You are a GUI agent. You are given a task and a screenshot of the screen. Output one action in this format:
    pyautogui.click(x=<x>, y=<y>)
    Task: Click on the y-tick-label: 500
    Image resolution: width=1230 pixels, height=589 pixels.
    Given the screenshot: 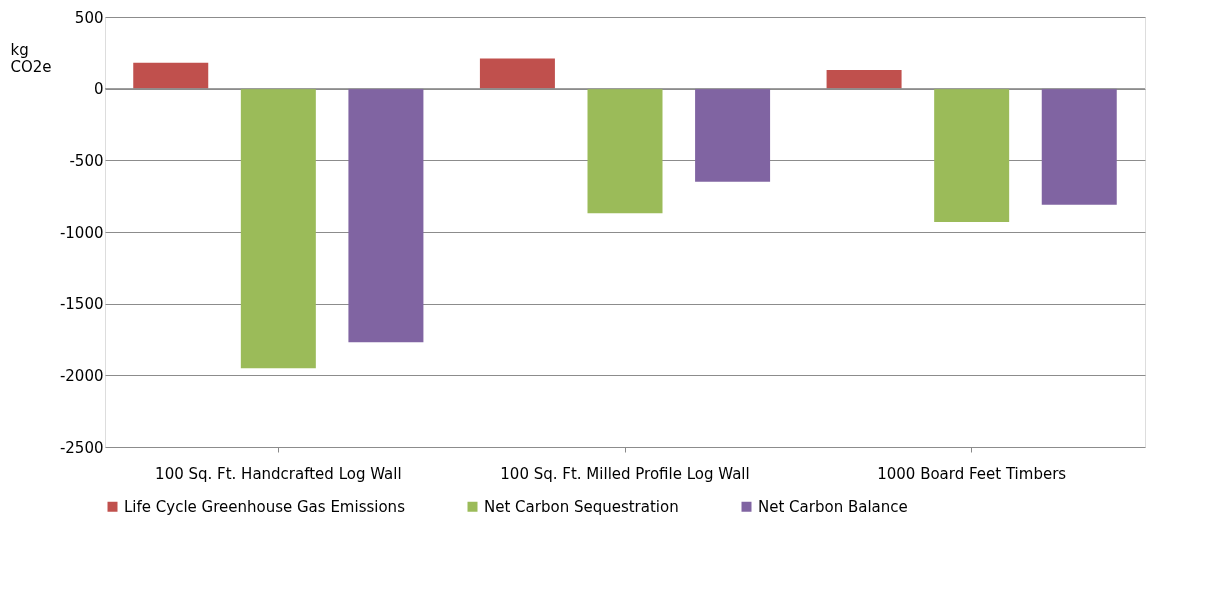 What is the action you would take?
    pyautogui.click(x=89, y=17)
    